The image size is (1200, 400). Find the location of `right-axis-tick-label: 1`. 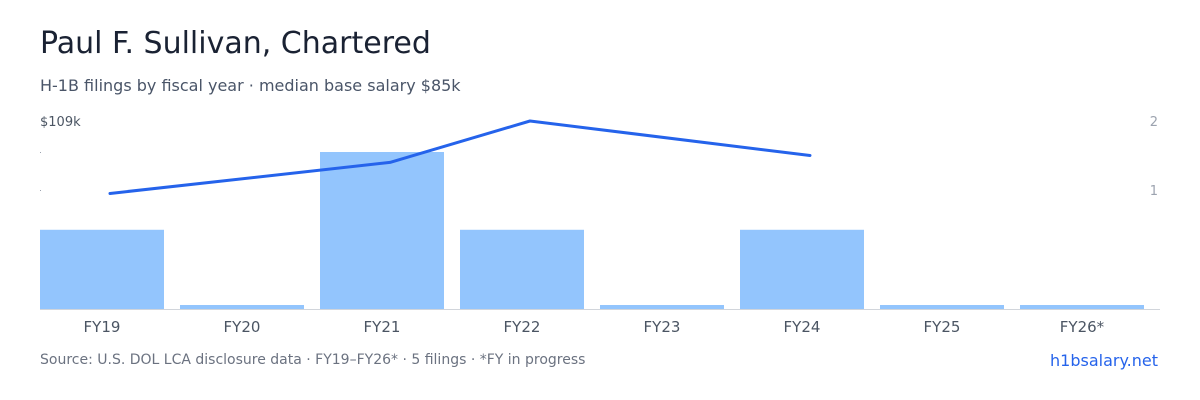

right-axis-tick-label: 1 is located at coordinates (1154, 191).